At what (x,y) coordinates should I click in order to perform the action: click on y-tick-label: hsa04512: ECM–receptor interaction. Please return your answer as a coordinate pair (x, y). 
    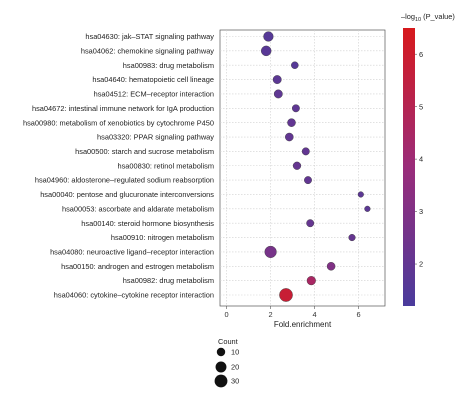
    Looking at the image, I should click on (154, 94).